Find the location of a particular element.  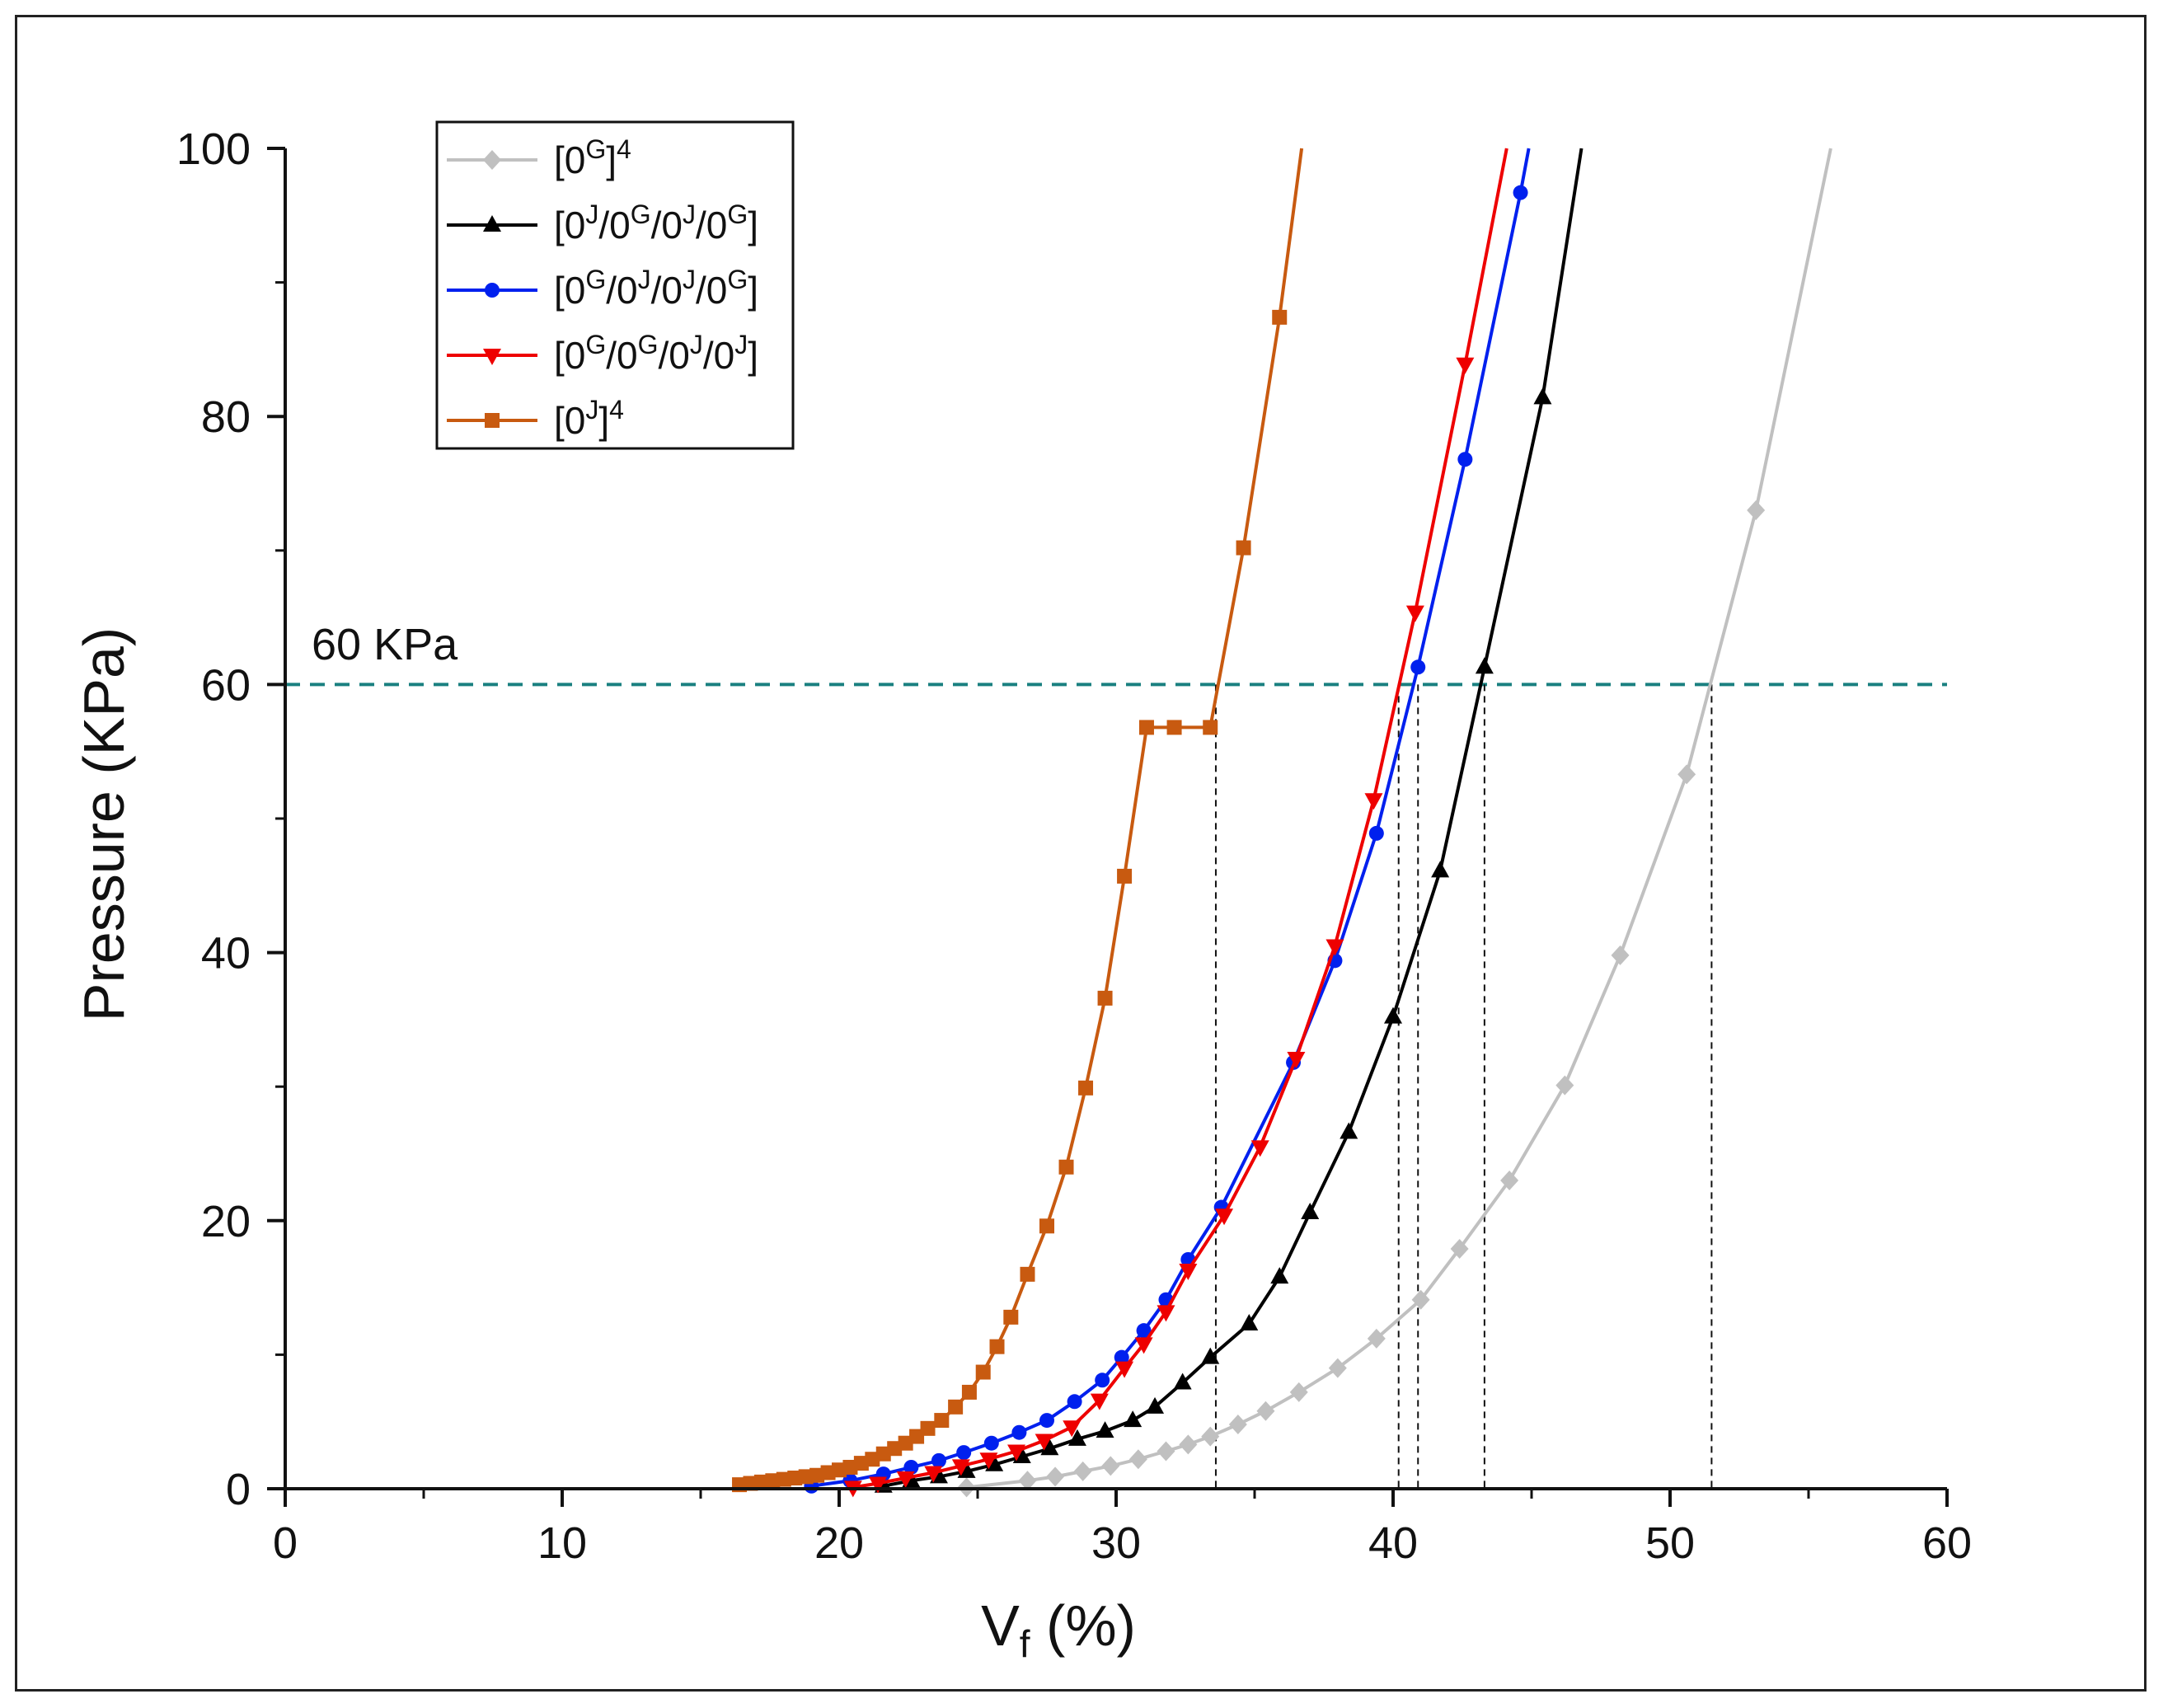

legend-label: [0G/0G/0J/0J] is located at coordinates (656, 353).